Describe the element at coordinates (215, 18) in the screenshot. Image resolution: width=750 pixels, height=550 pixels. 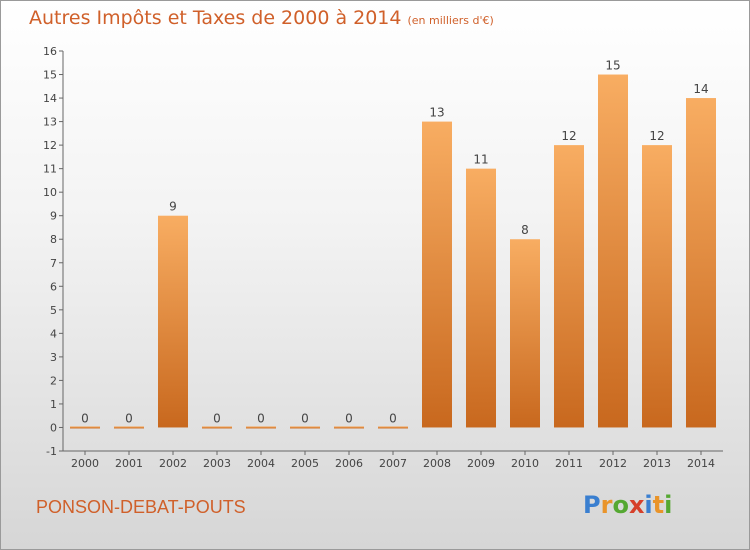
I see `chart-title-text: Autres Impôts et Taxes de 2000 à 2014` at that location.